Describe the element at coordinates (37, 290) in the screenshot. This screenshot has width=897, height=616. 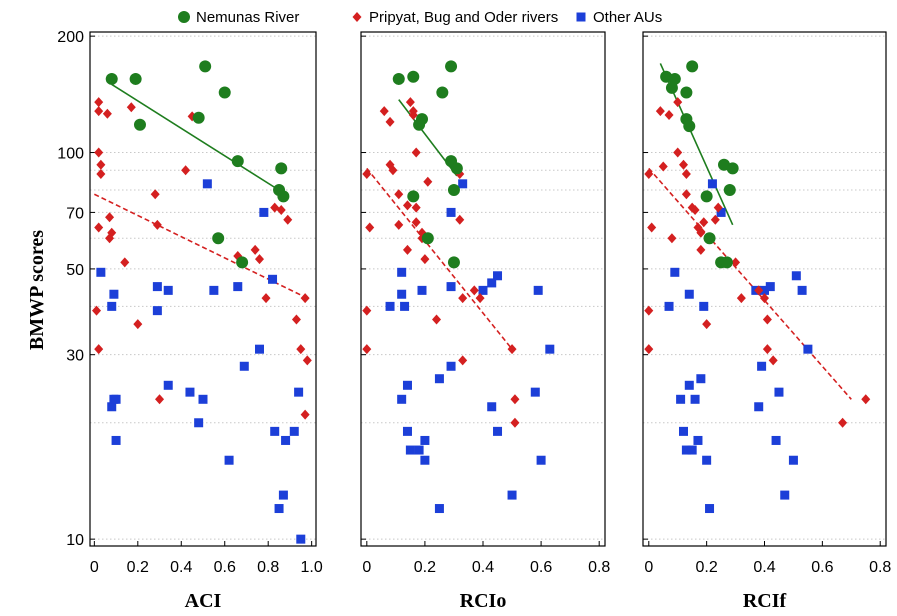
I see `y-axis-label: BMWP scores` at that location.